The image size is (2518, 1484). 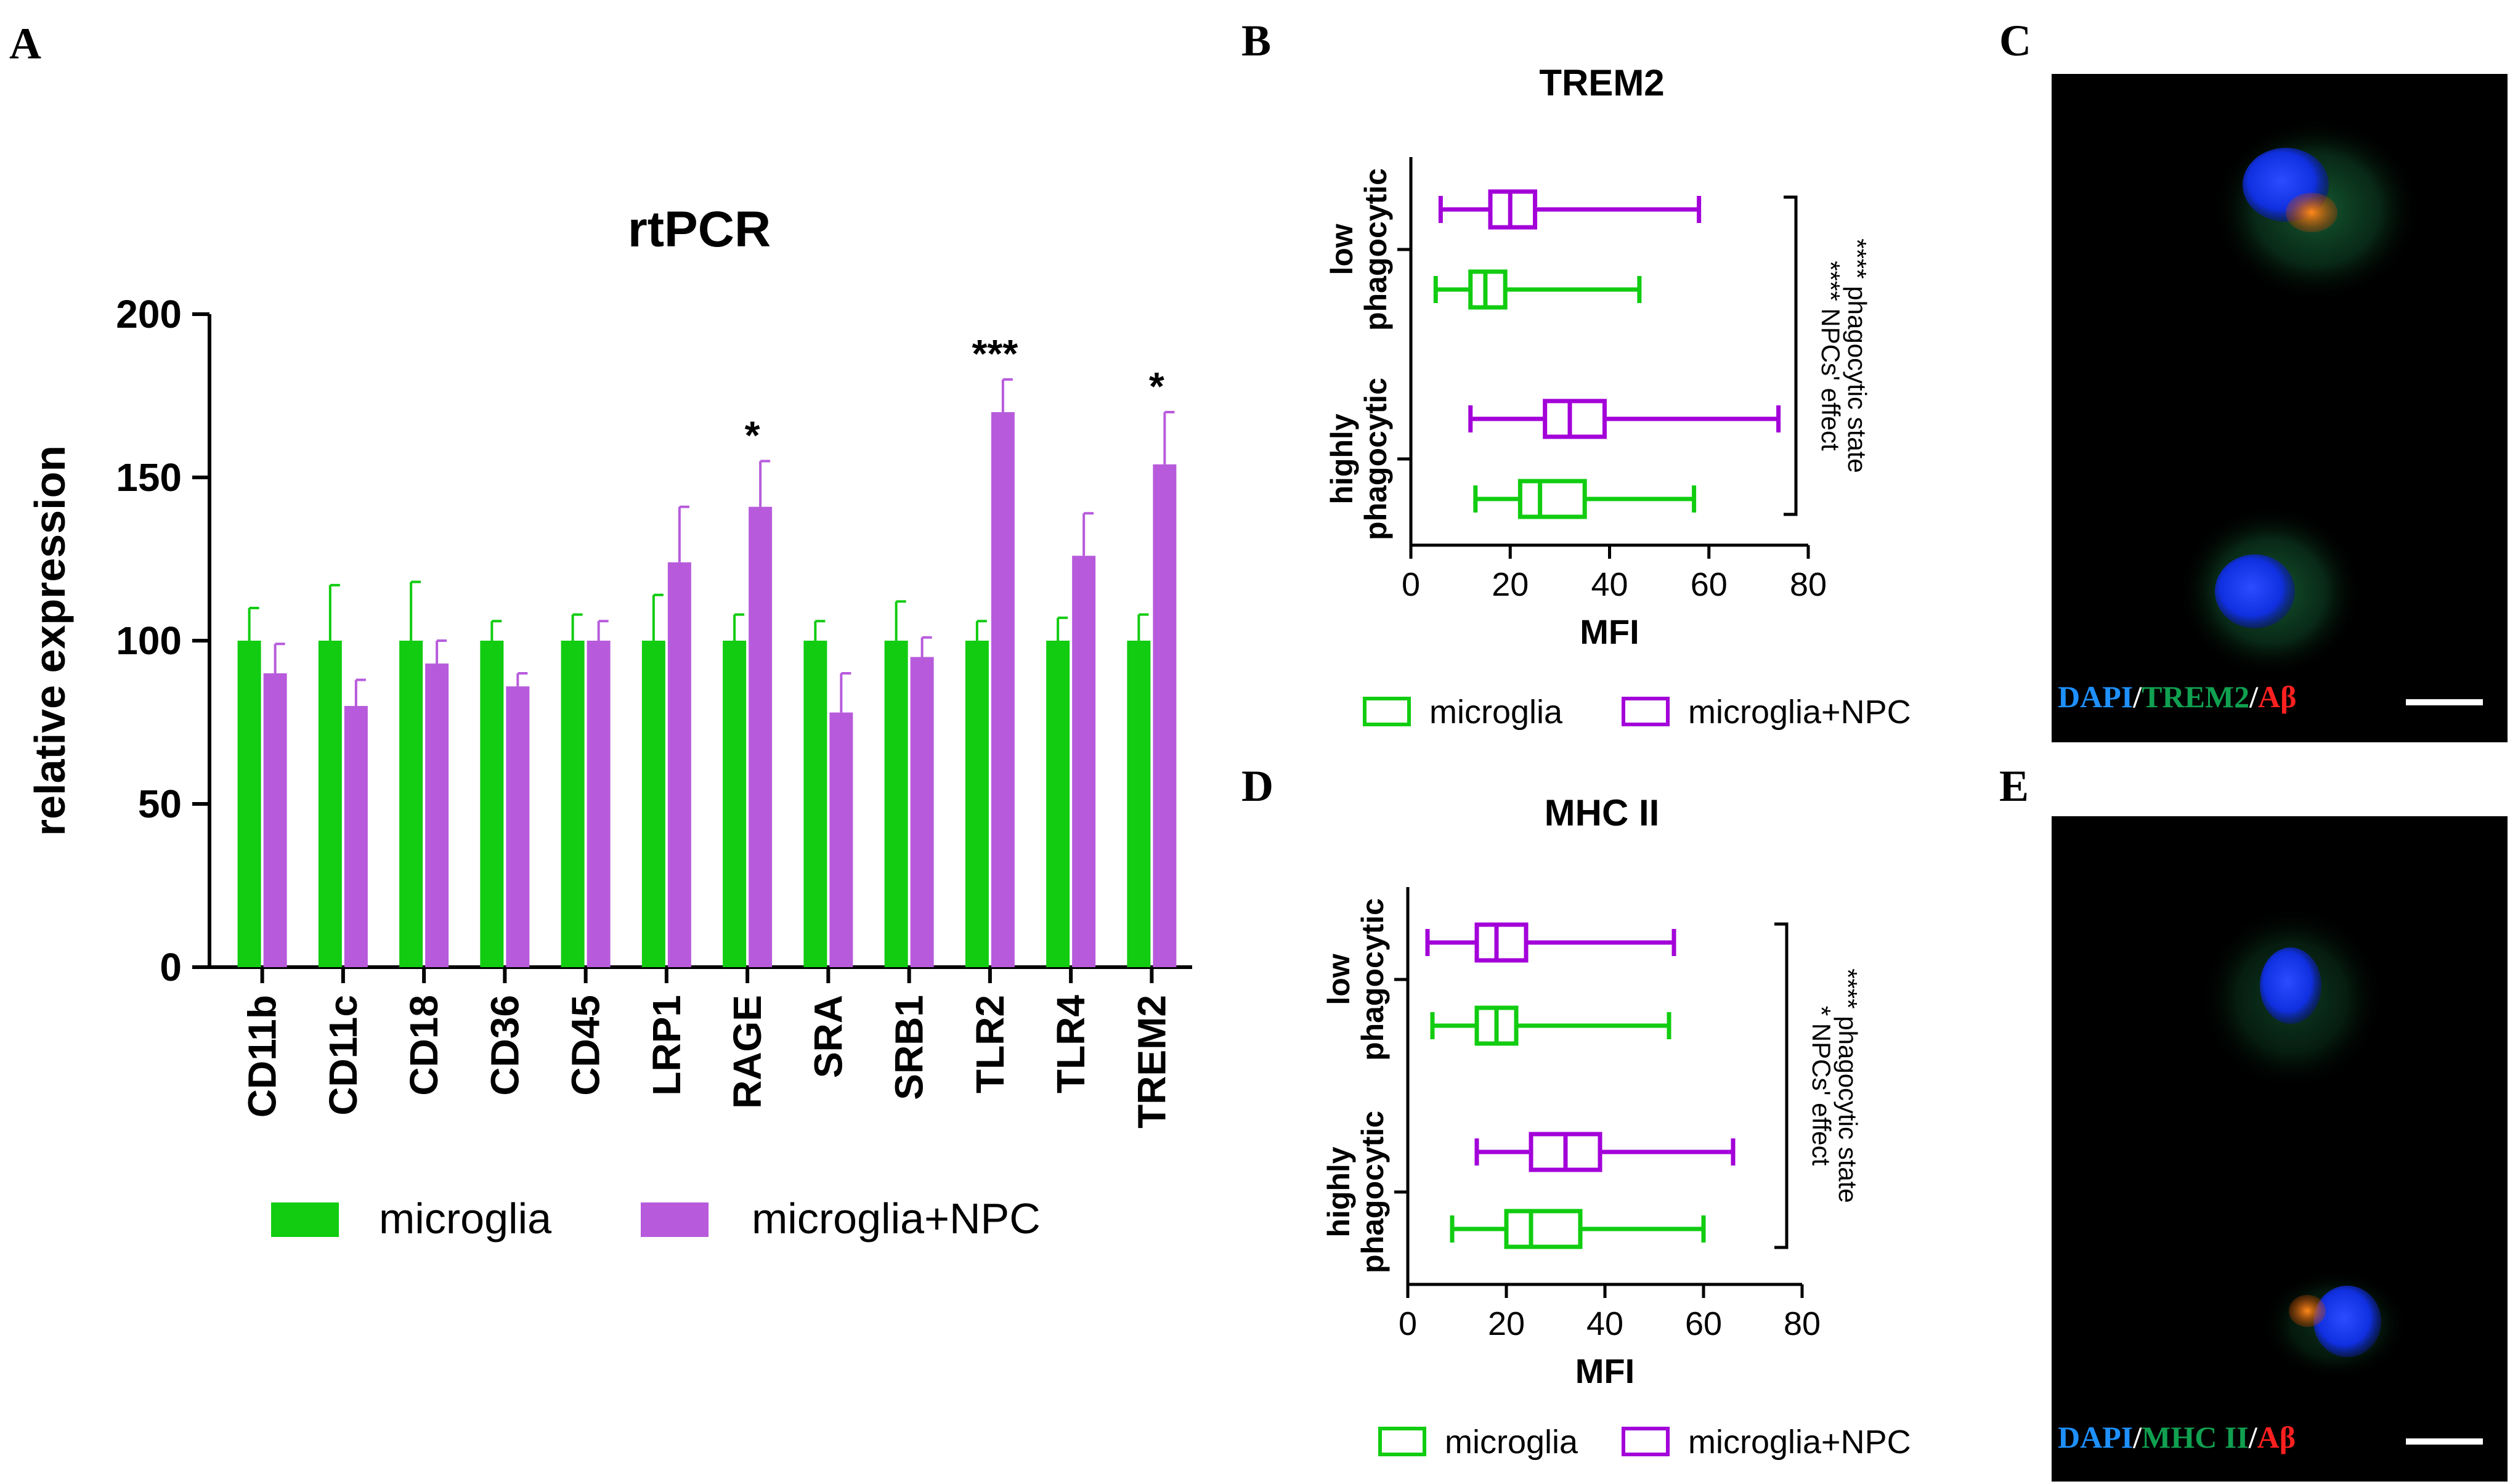 What do you see at coordinates (699, 229) in the screenshot?
I see `chart-title: rtPCR` at bounding box center [699, 229].